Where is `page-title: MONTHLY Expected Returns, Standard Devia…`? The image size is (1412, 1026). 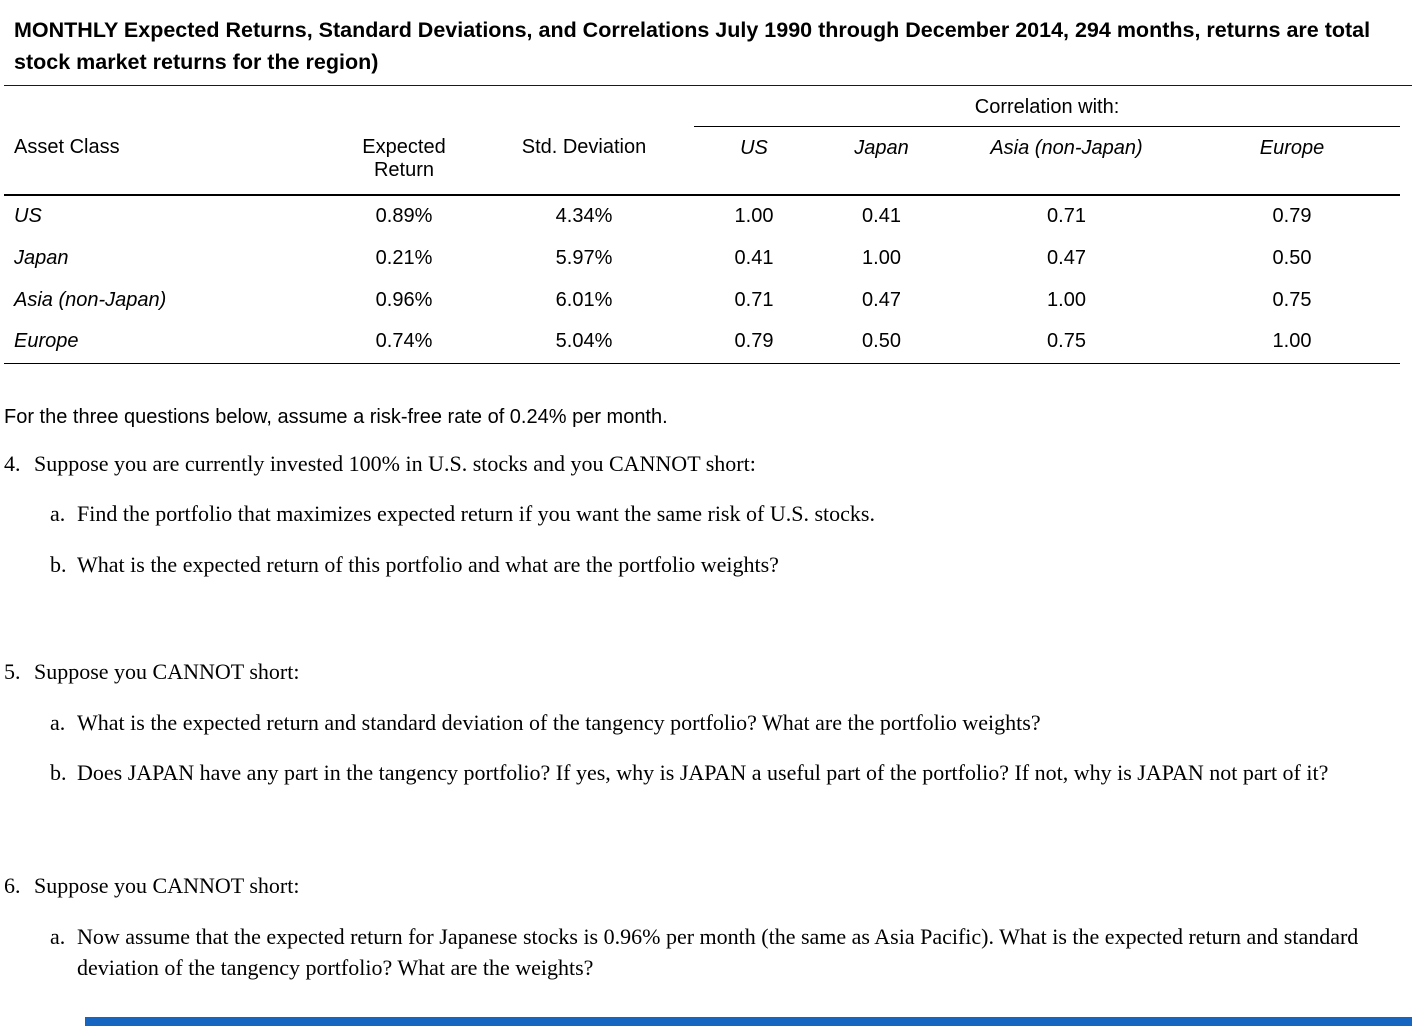
page-title: MONTHLY Expected Returns, Standard Devia… is located at coordinates (708, 50).